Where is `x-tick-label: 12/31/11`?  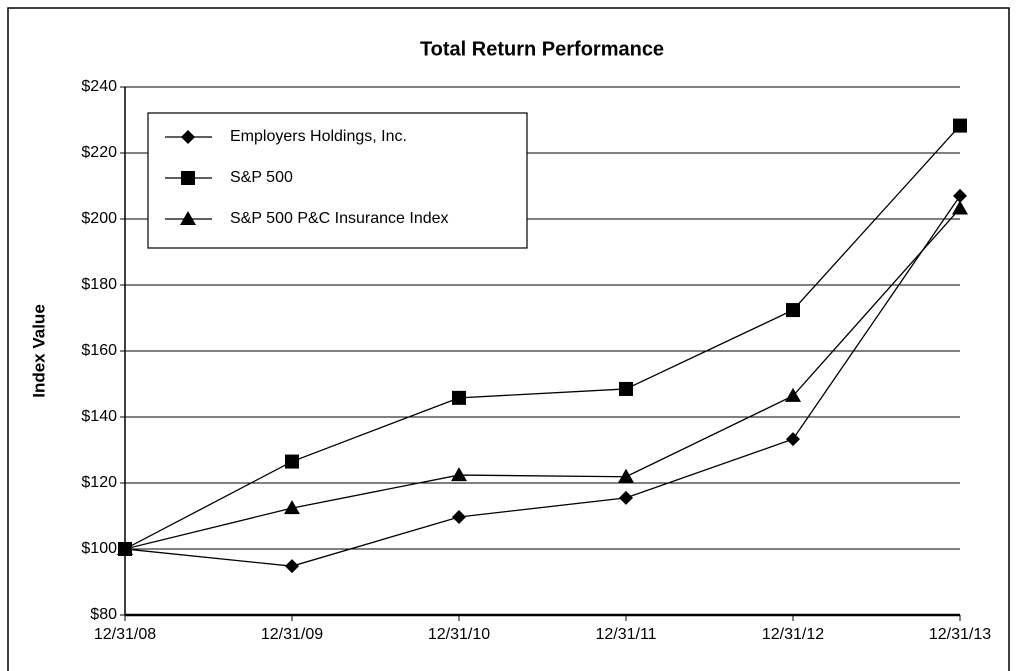 x-tick-label: 12/31/11 is located at coordinates (625, 634).